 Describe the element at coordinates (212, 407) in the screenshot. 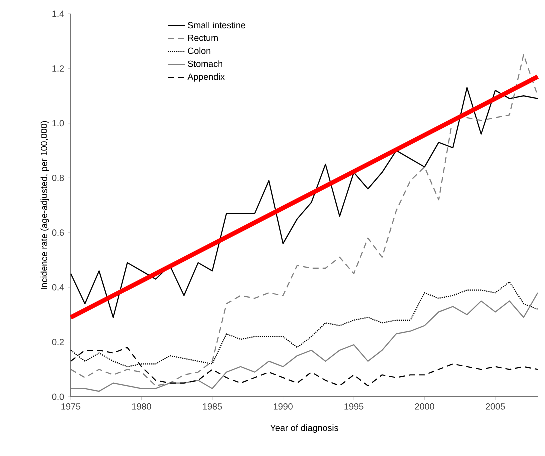

I see `x-tick-label: 1985` at that location.